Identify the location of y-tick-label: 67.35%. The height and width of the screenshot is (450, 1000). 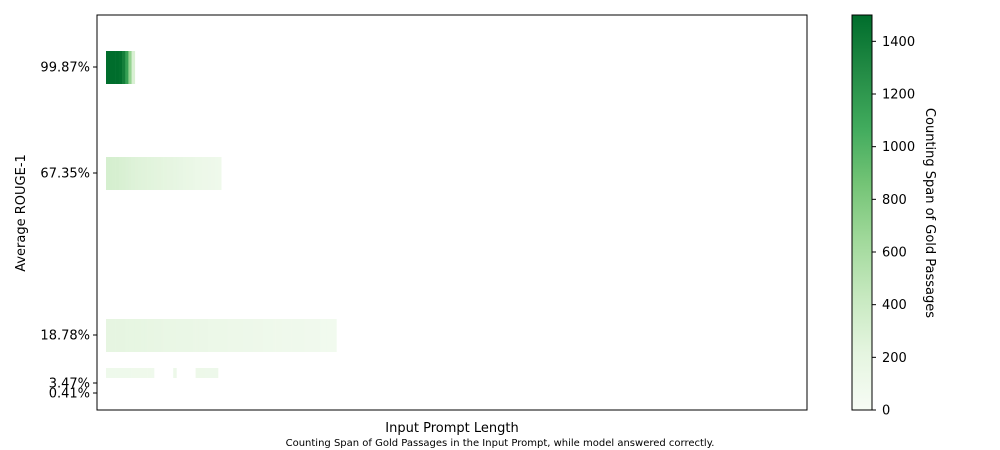
(65, 174).